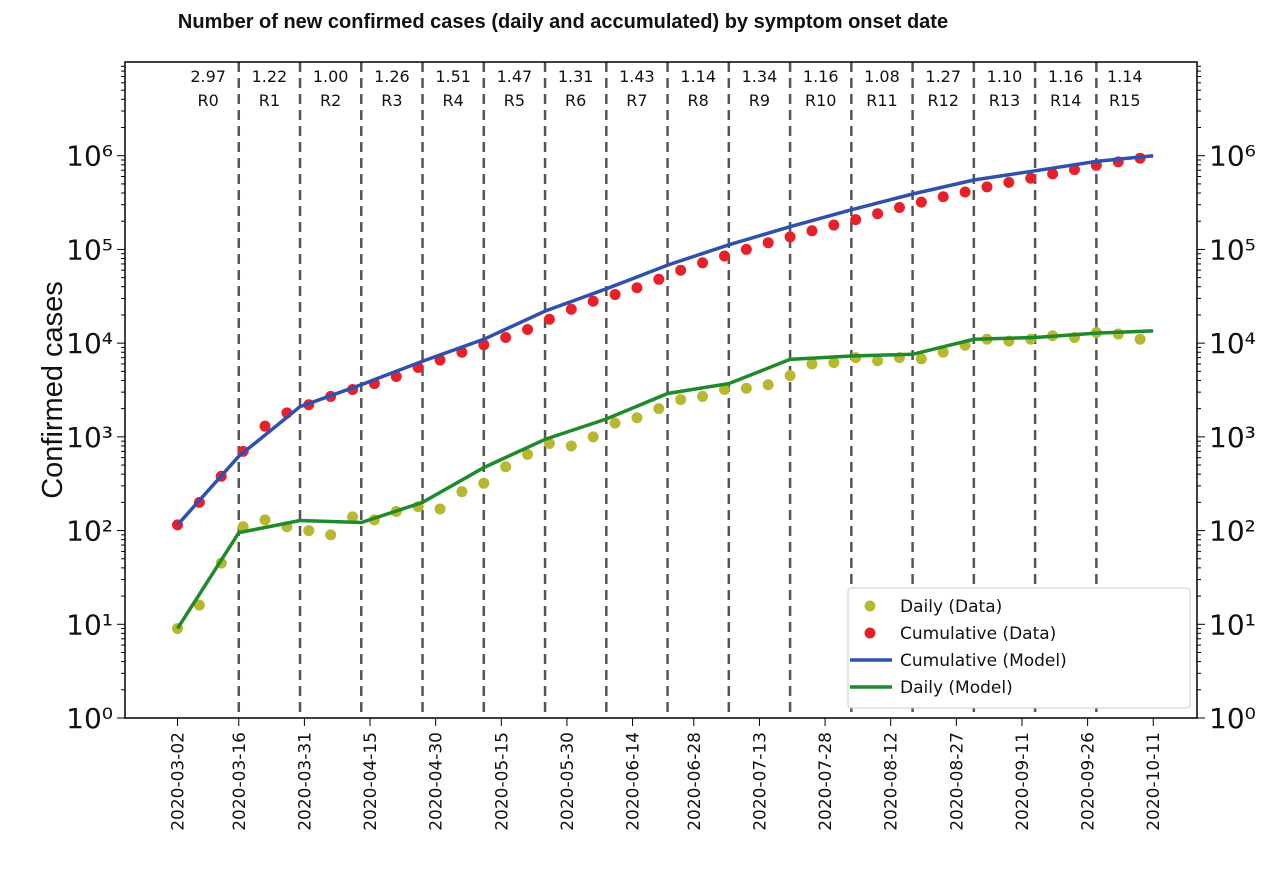 The height and width of the screenshot is (887, 1287). What do you see at coordinates (437, 781) in the screenshot?
I see `x-tick-label: 2020-04-30` at bounding box center [437, 781].